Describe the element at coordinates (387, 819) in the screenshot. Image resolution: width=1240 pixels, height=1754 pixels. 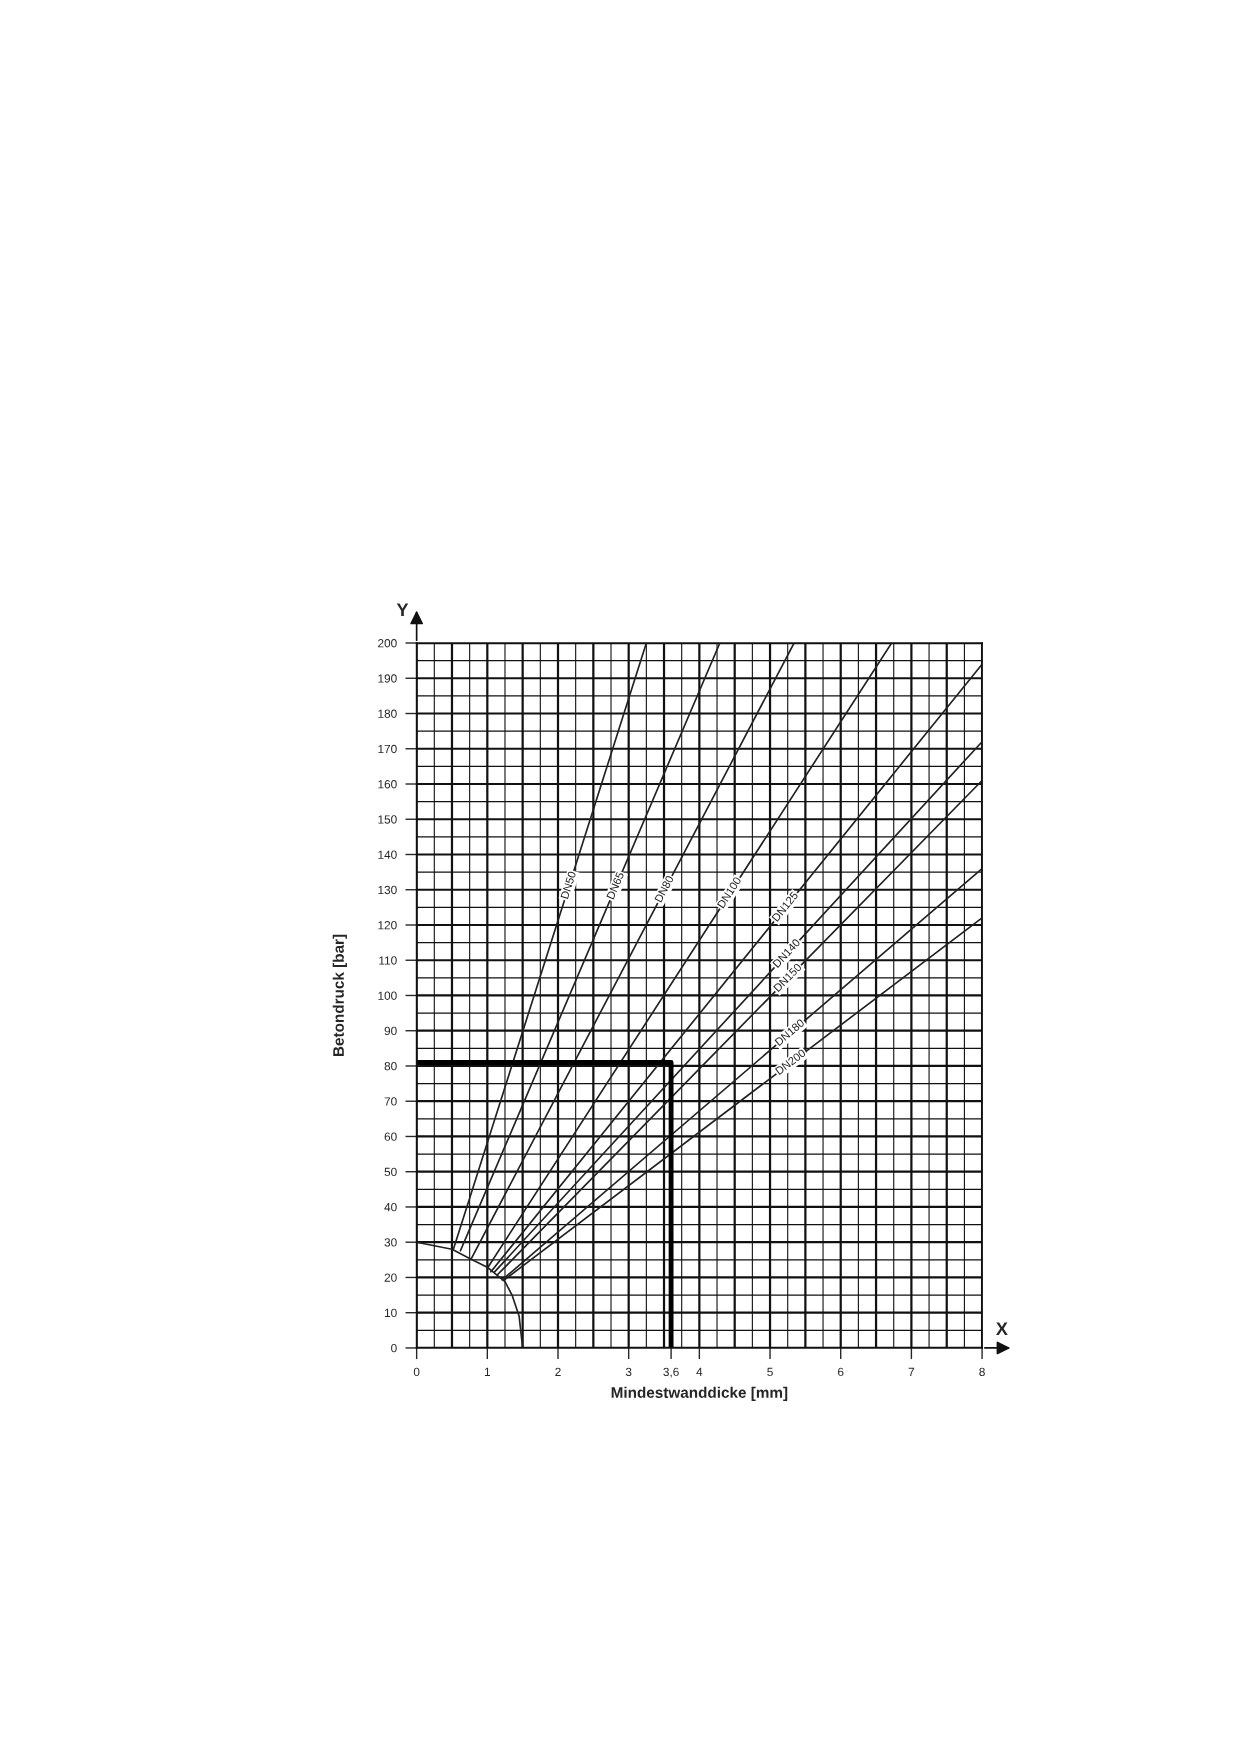
I see `y-tick-label: 150` at that location.